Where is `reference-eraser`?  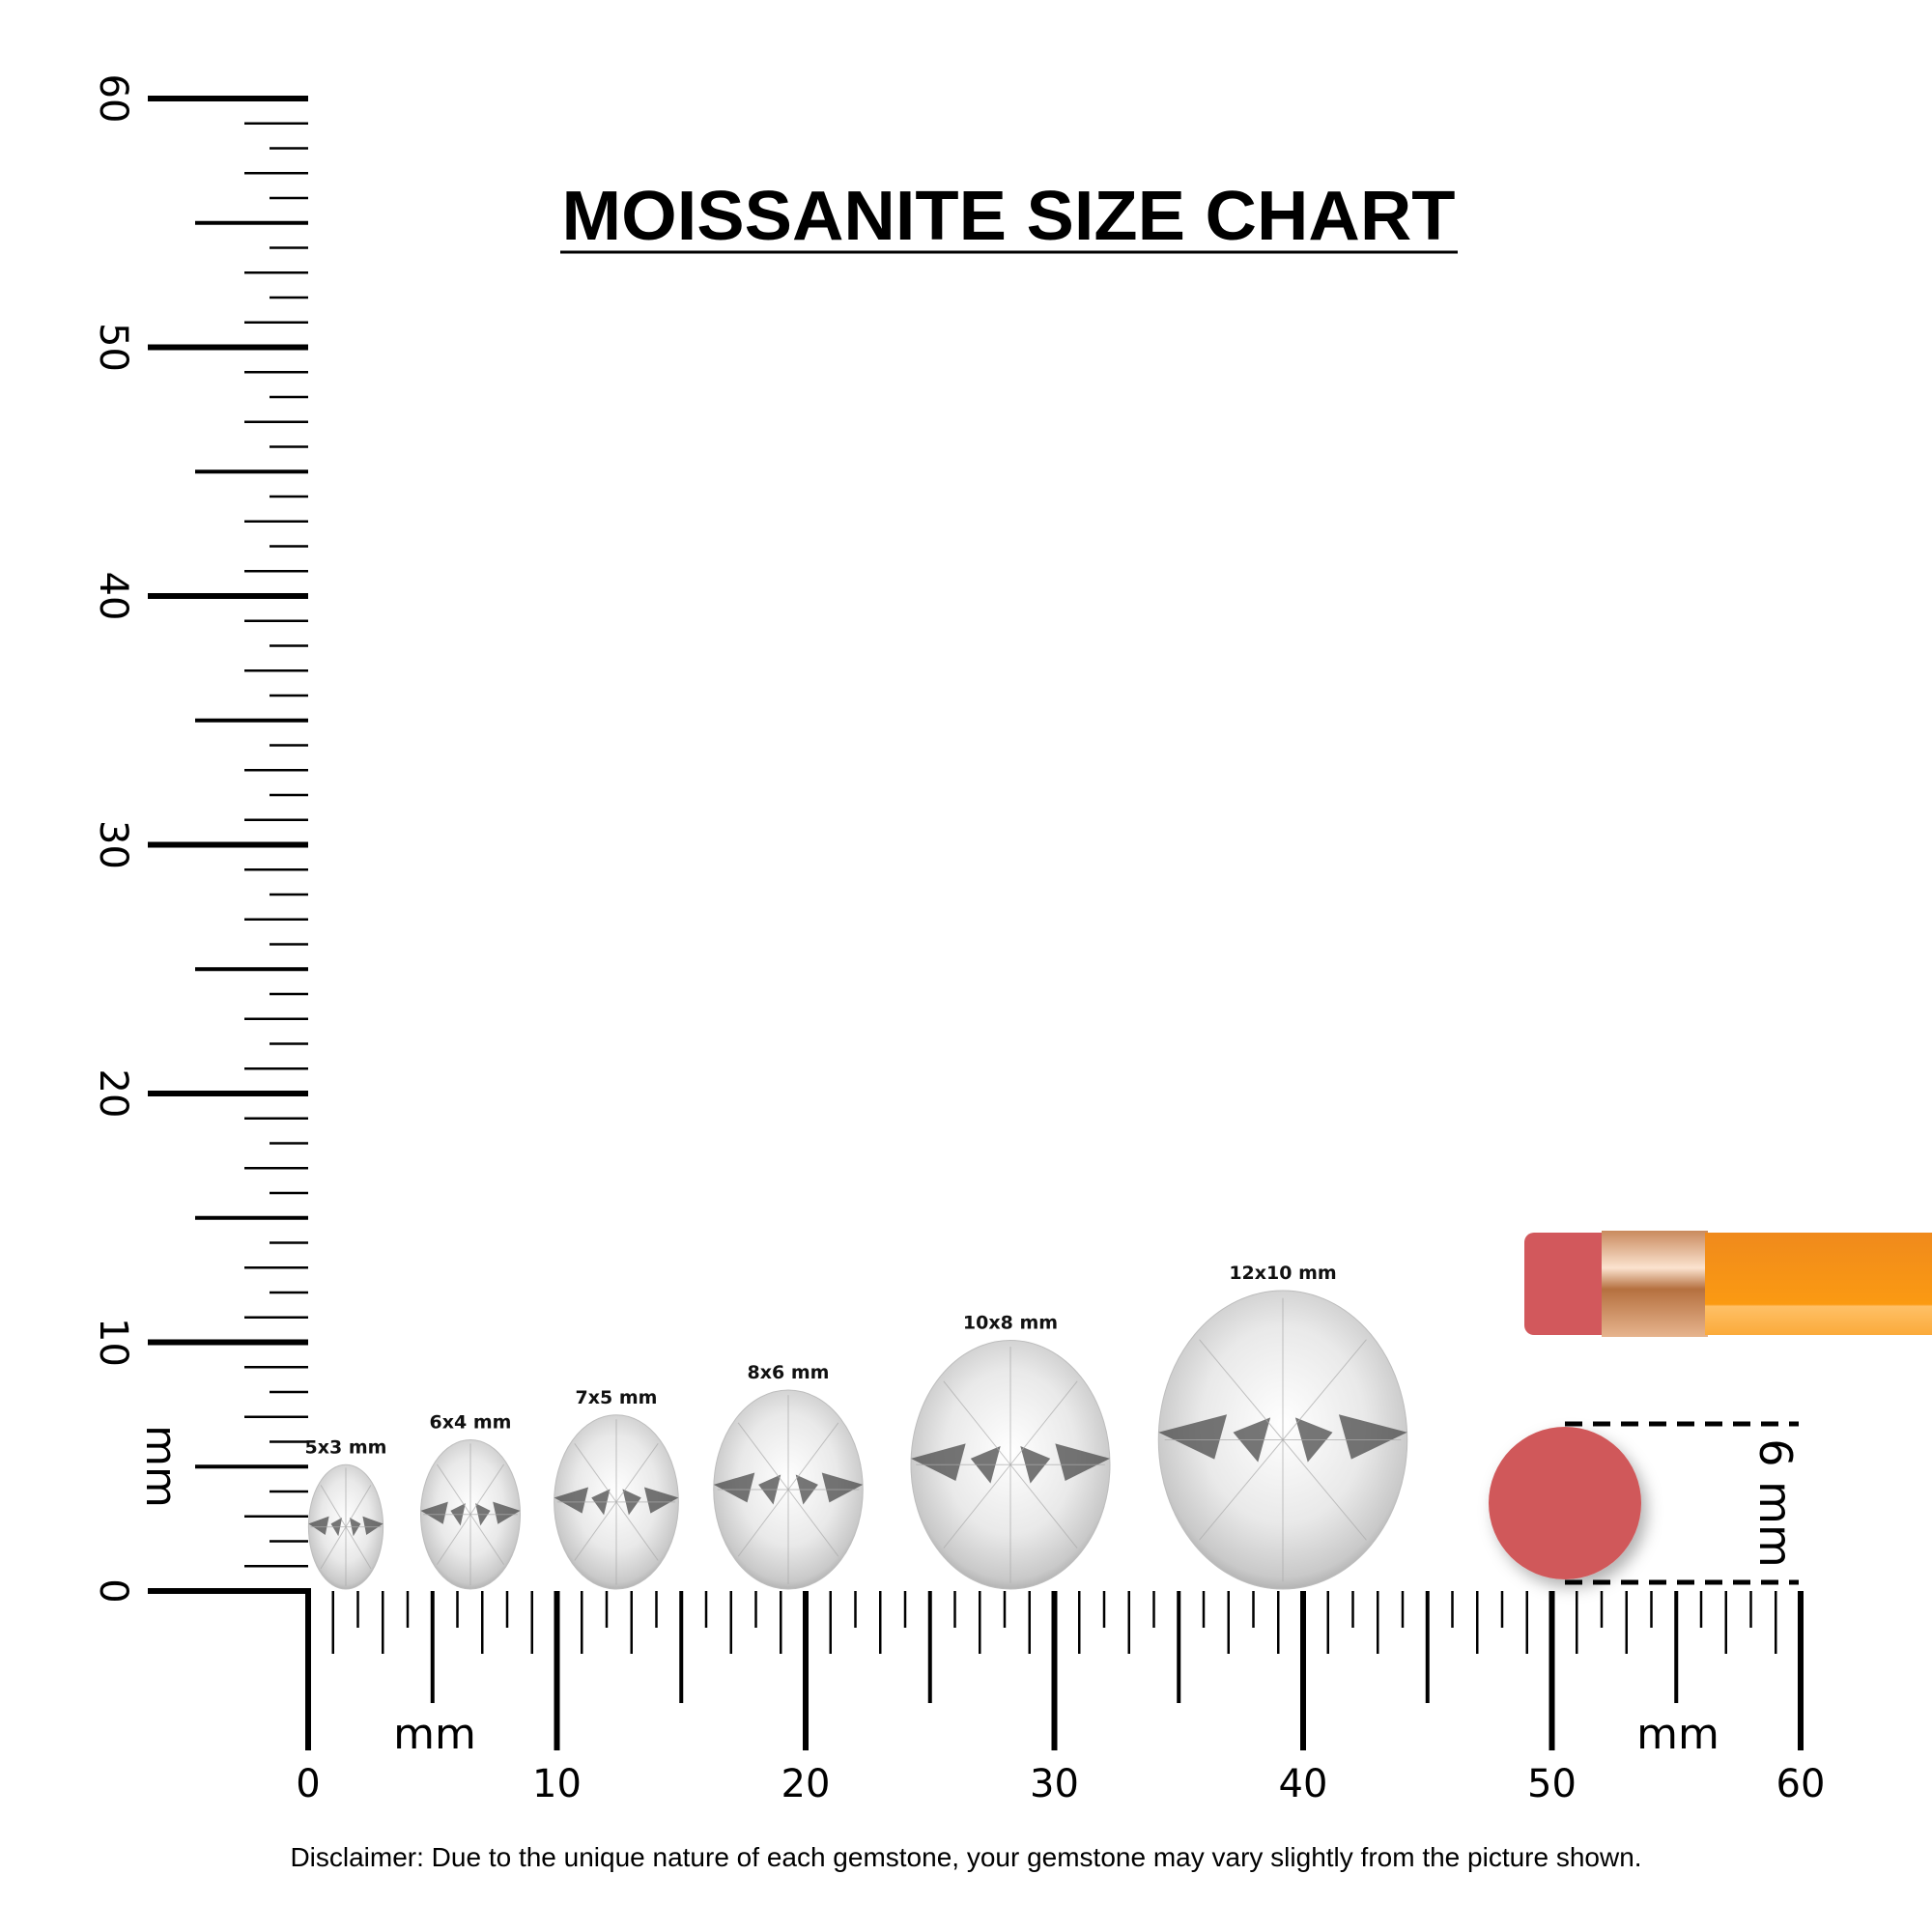
reference-eraser is located at coordinates (1565, 1503).